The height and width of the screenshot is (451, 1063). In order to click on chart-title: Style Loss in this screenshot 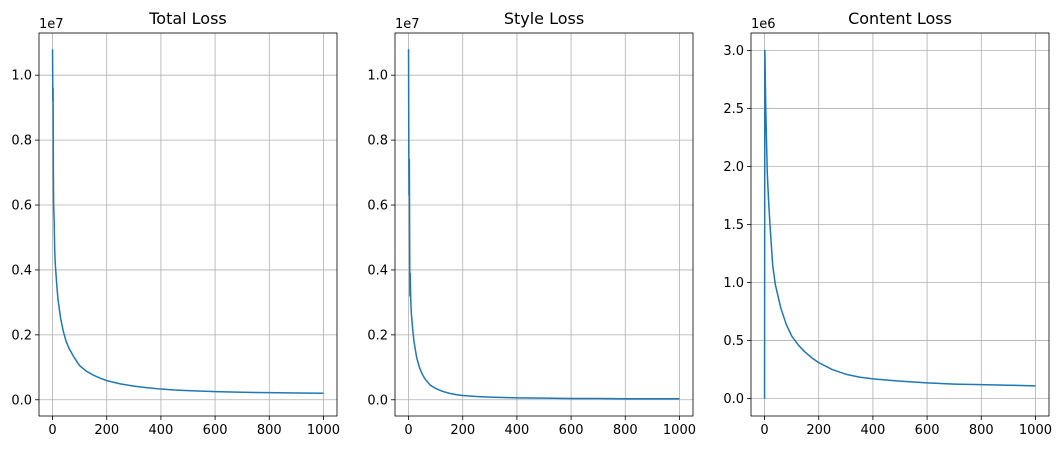, I will do `click(544, 18)`.